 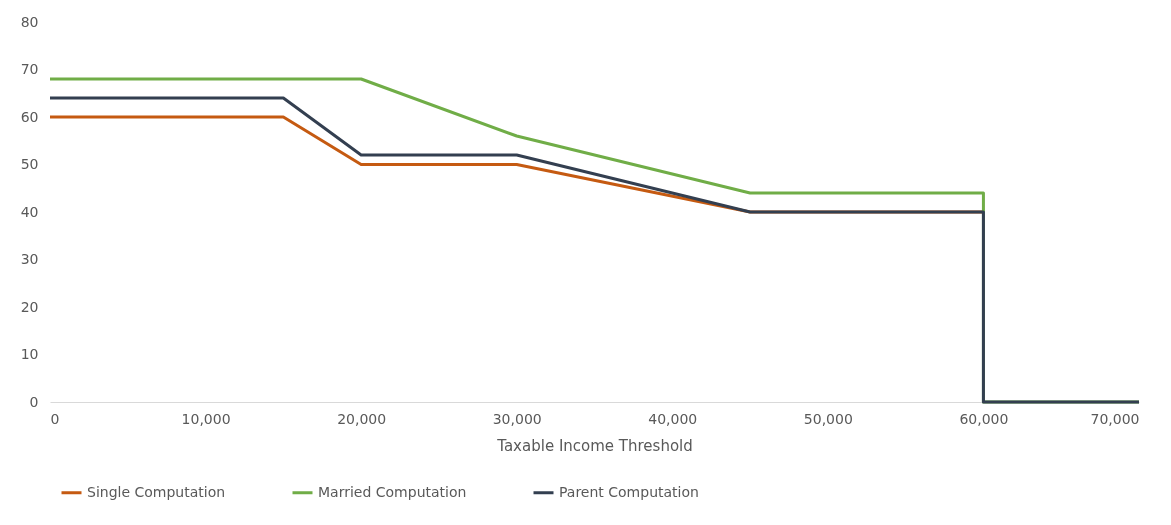 What do you see at coordinates (29, 69) in the screenshot?
I see `y-tick-label: 70` at bounding box center [29, 69].